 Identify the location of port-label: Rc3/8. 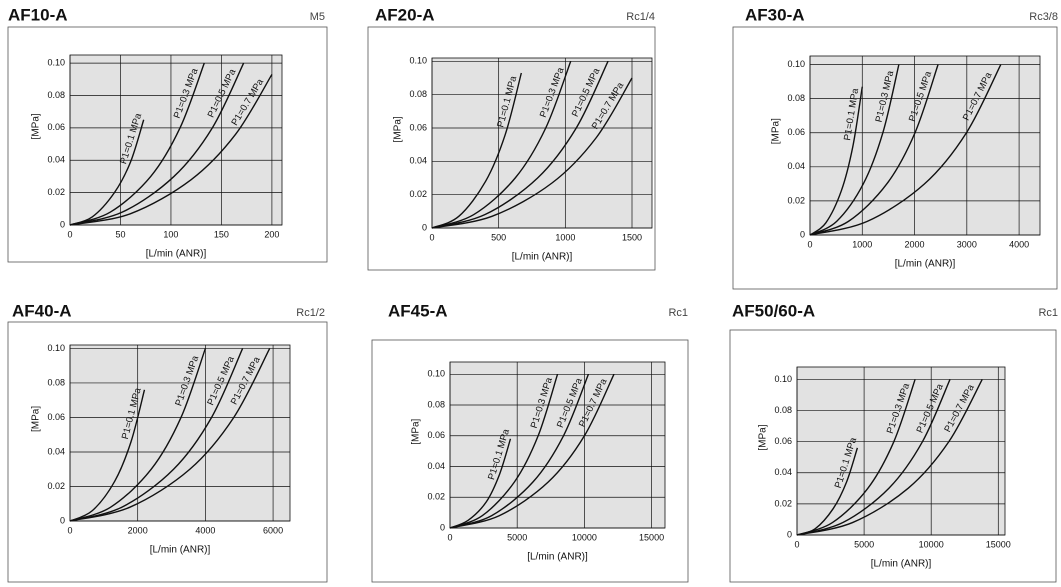
(1043, 17).